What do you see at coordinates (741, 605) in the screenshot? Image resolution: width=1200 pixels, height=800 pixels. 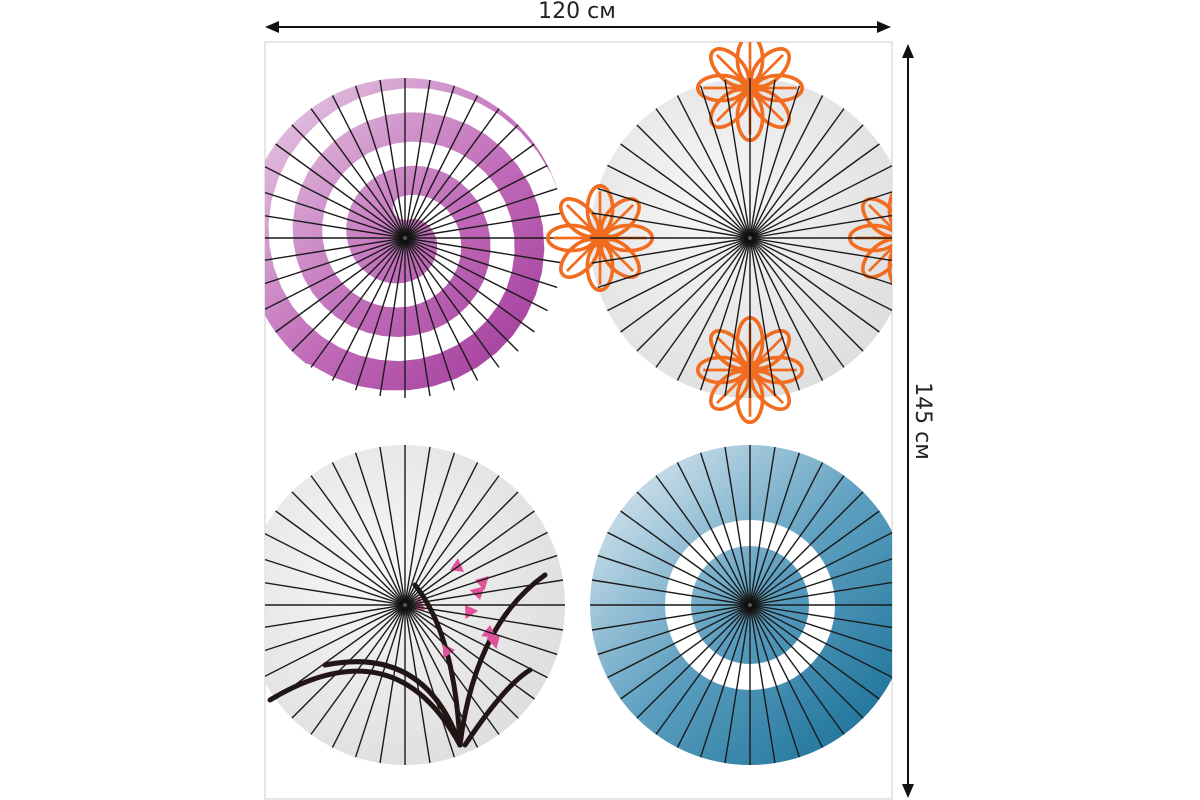 I see `blue-ring-umbrella` at bounding box center [741, 605].